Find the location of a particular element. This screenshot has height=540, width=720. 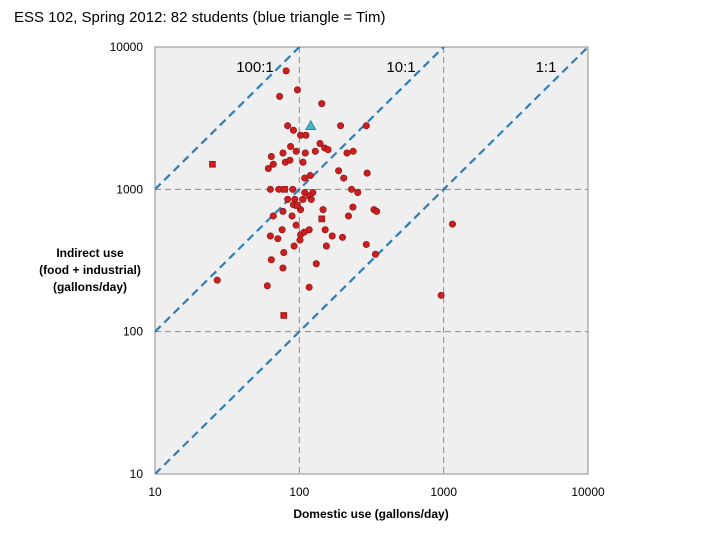

x-axis-ticks: 10 100 1000 10000 is located at coordinates (376, 492).